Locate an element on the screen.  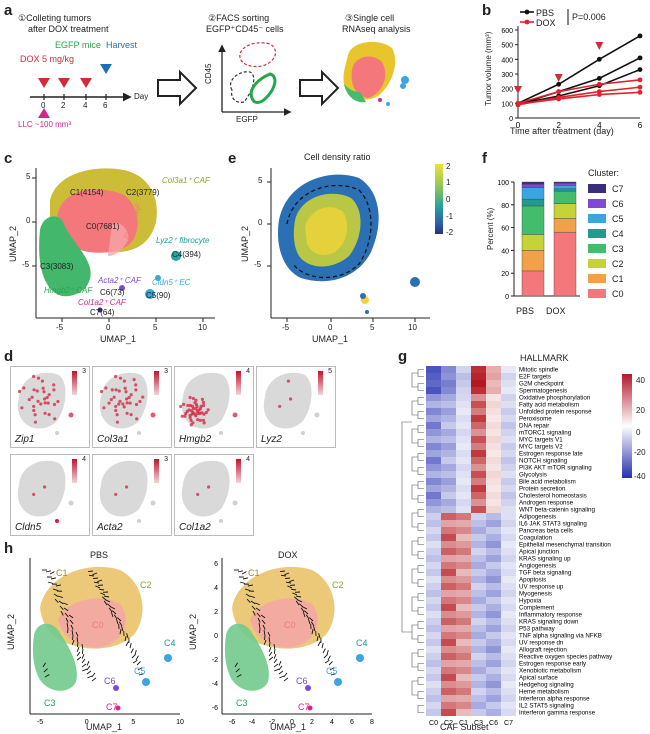
heat-row-label: IL6 JAK STAT3 signaling is located at coordinates (553, 524).